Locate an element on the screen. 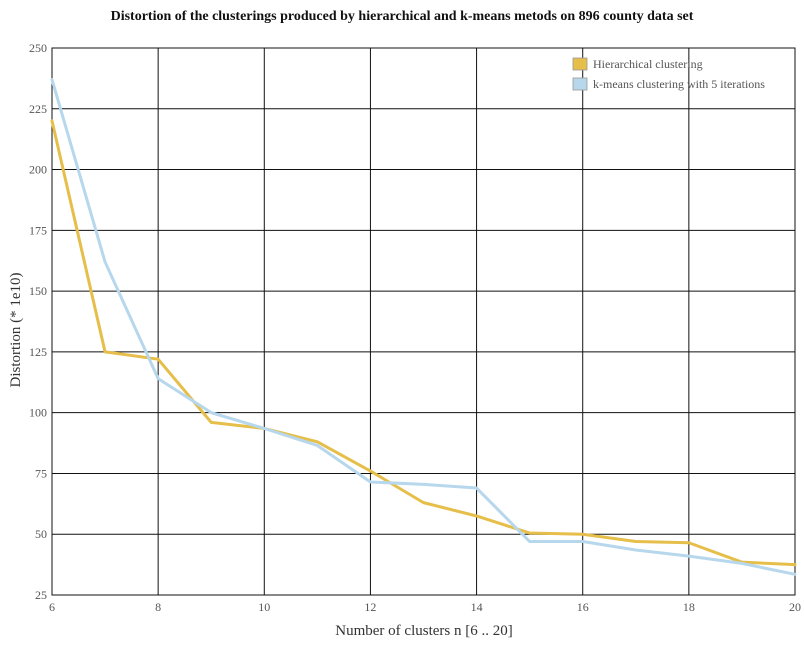  x-tick-label: 8 is located at coordinates (158, 607).